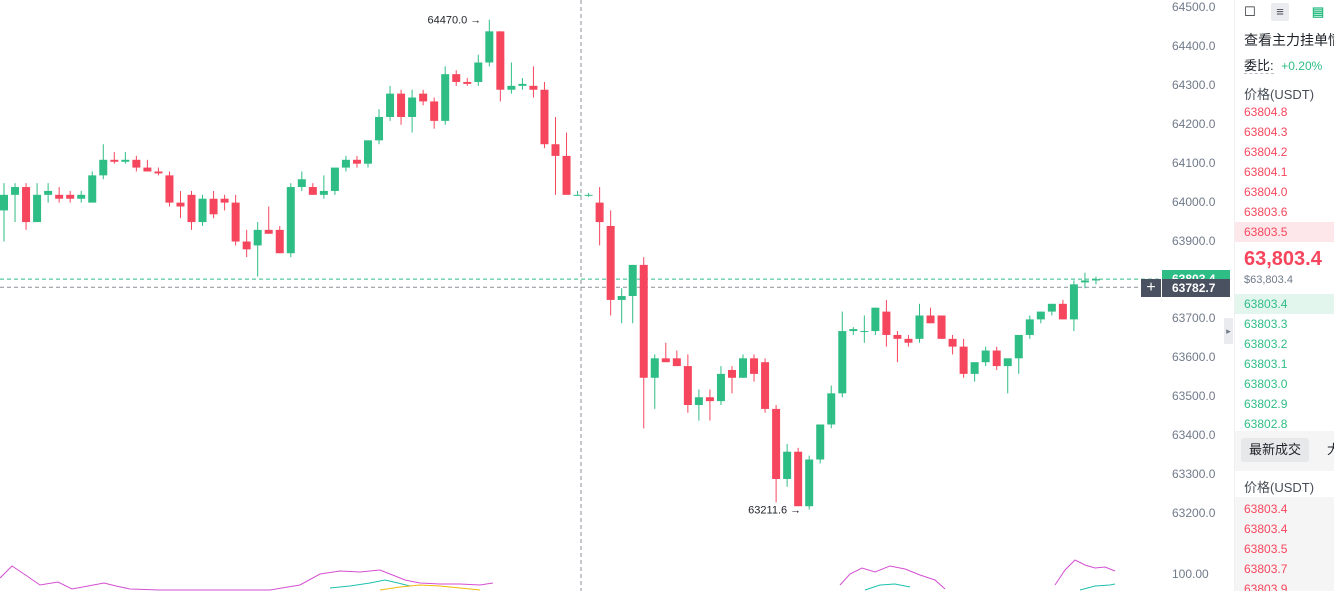  Describe the element at coordinates (1250, 11) in the screenshot. I see `layout-both-icon: ☐` at that location.